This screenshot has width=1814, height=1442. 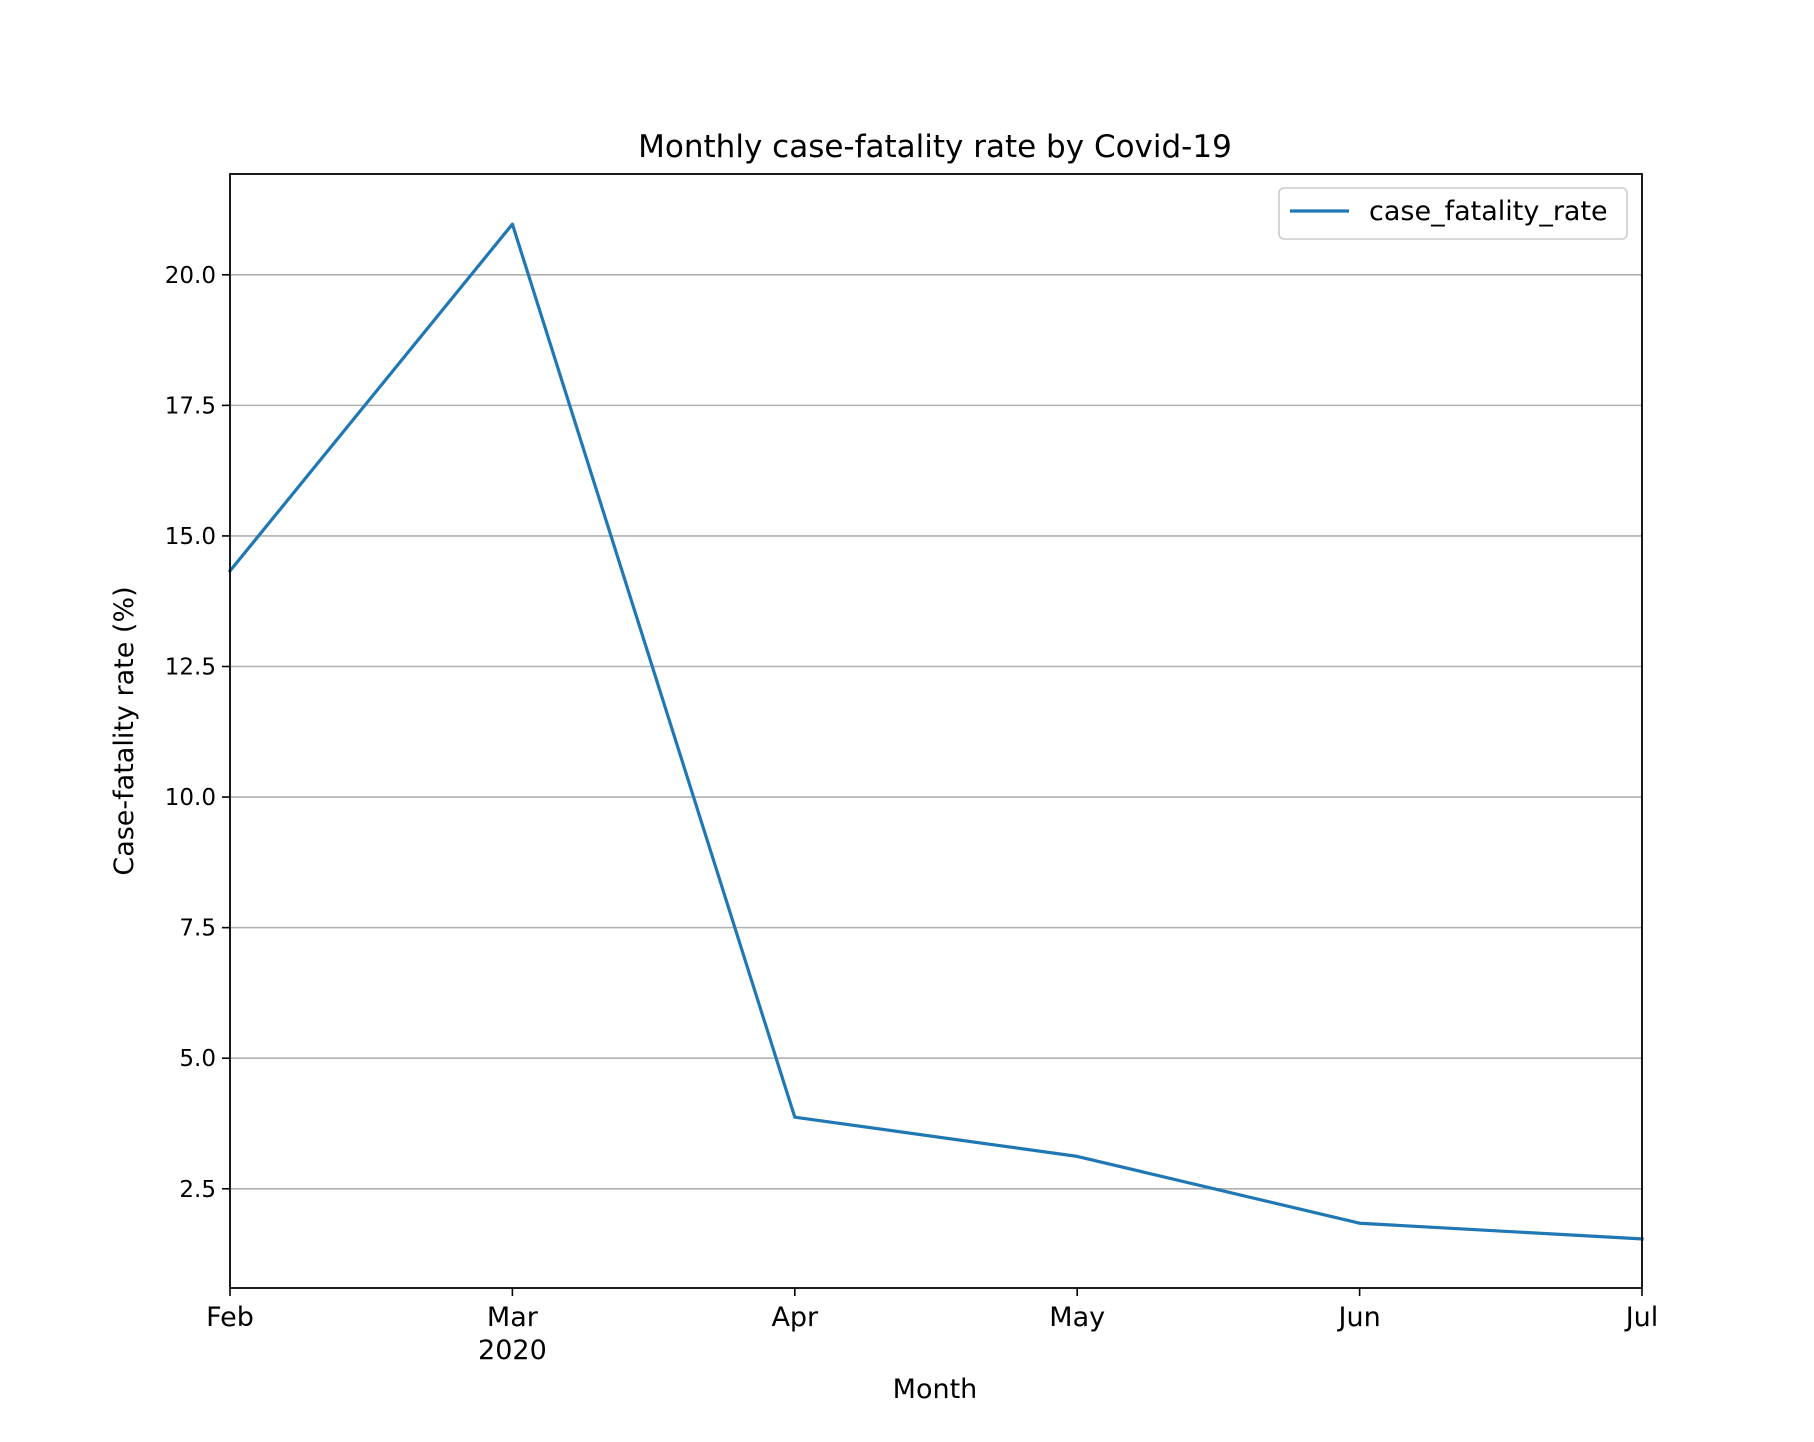 I want to click on x-tick-label: Apr, so click(x=795, y=1317).